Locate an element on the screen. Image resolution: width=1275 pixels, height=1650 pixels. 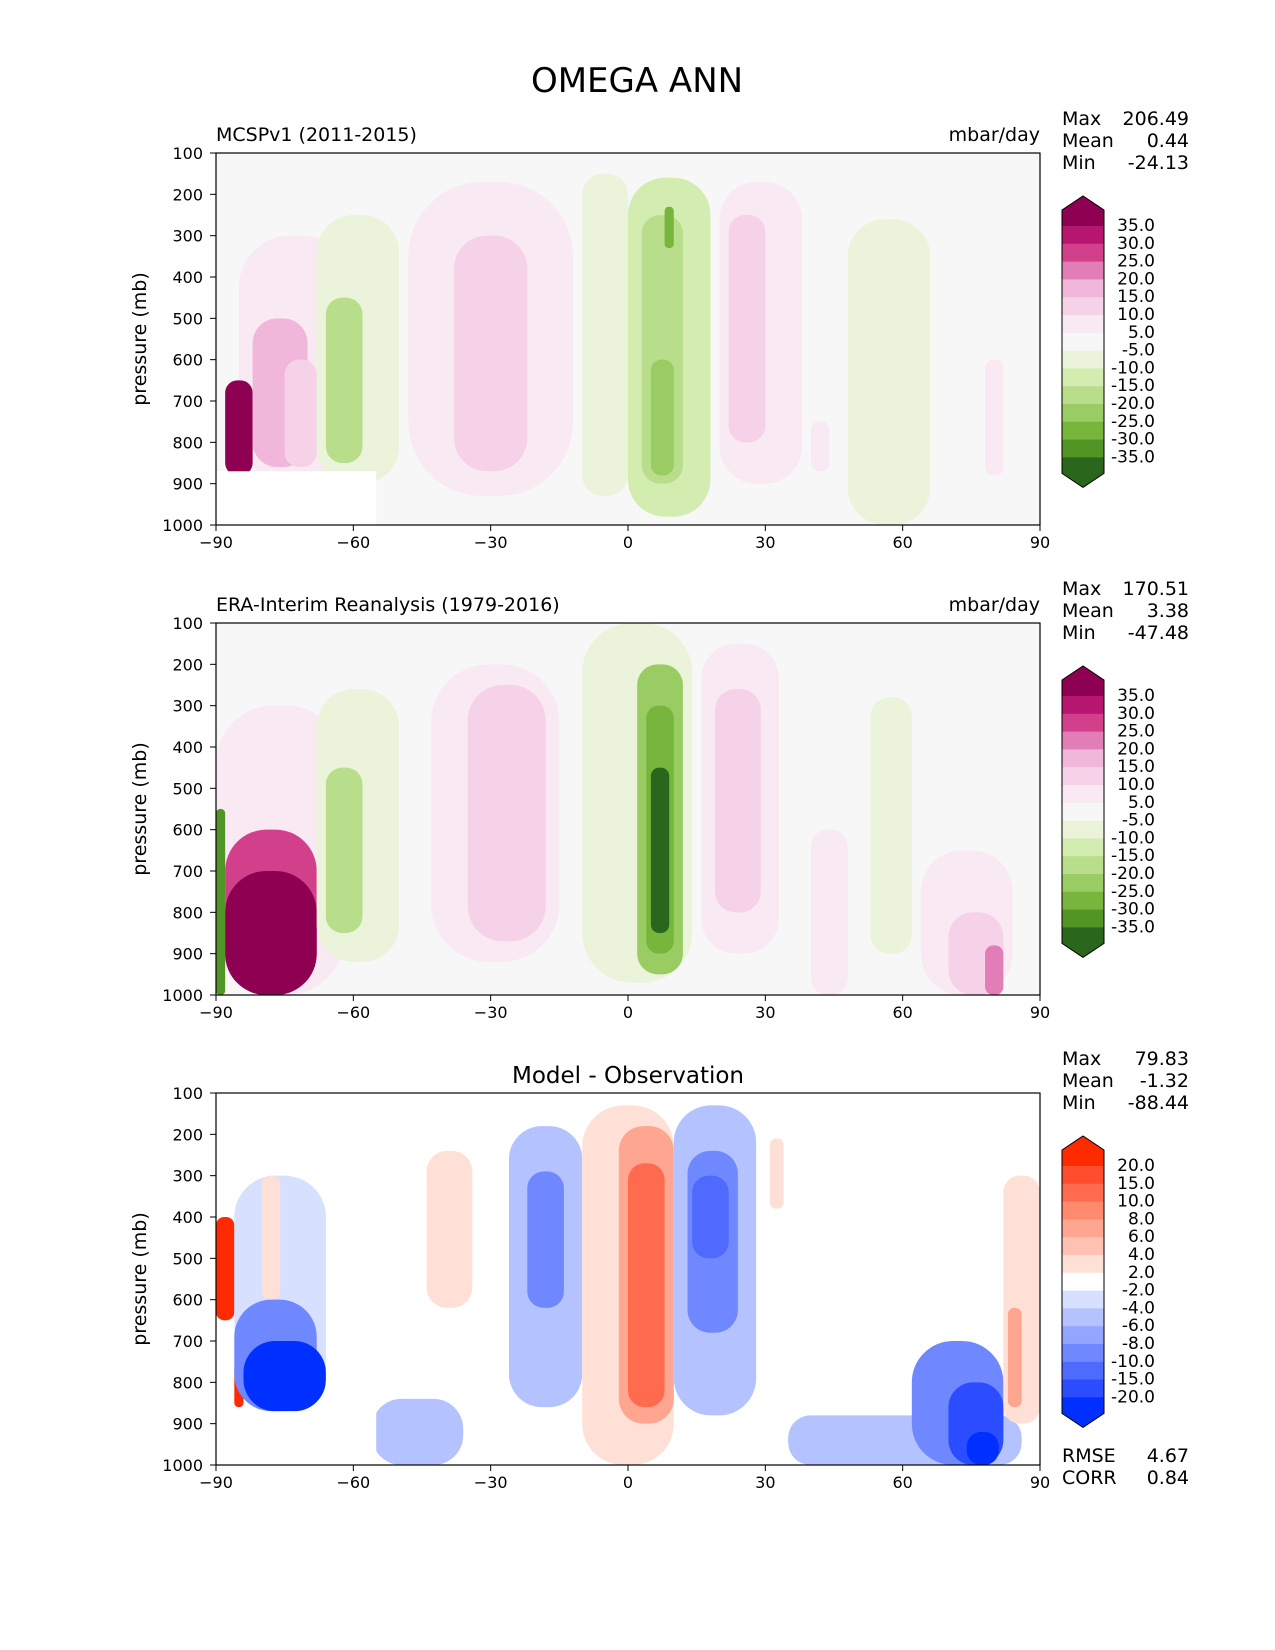
y-tick-label: 800 is located at coordinates (187, 442).